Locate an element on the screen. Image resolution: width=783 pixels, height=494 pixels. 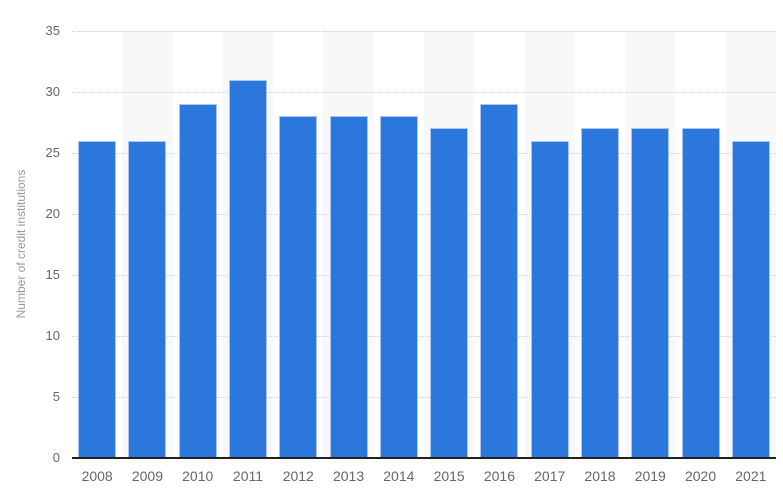
y-tick-label-15: 15 is located at coordinates (52, 274).